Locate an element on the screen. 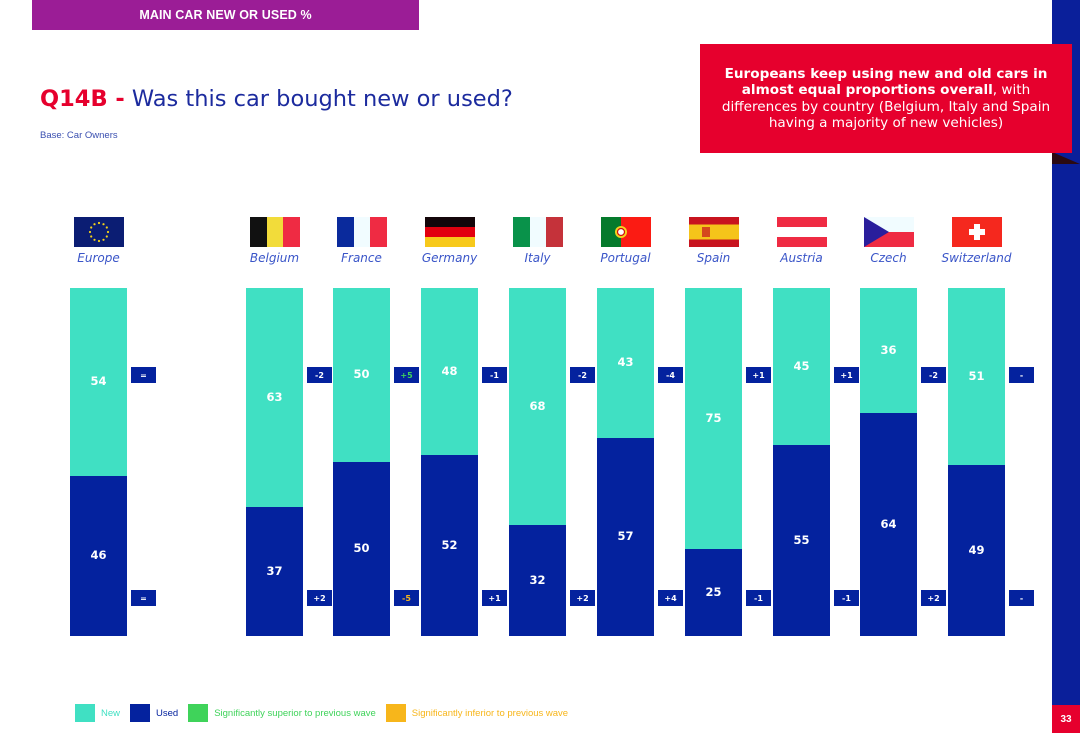  change-badge-used: +1 is located at coordinates (494, 598).